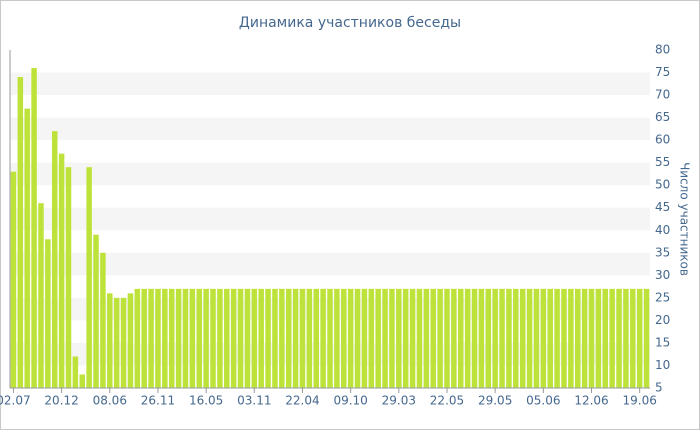 The height and width of the screenshot is (434, 700). I want to click on x-tick-label: 09.10, so click(350, 401).